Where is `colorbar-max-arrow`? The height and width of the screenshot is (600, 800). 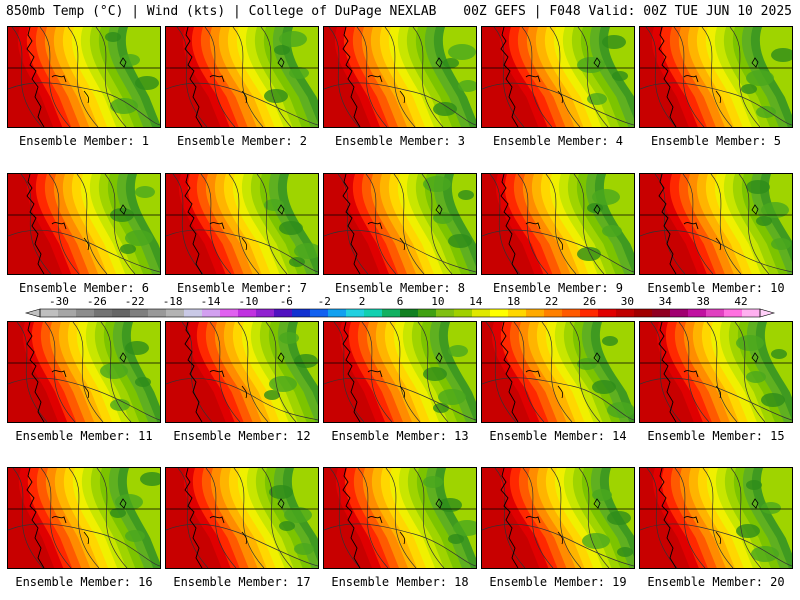 colorbar-max-arrow is located at coordinates (767, 313).